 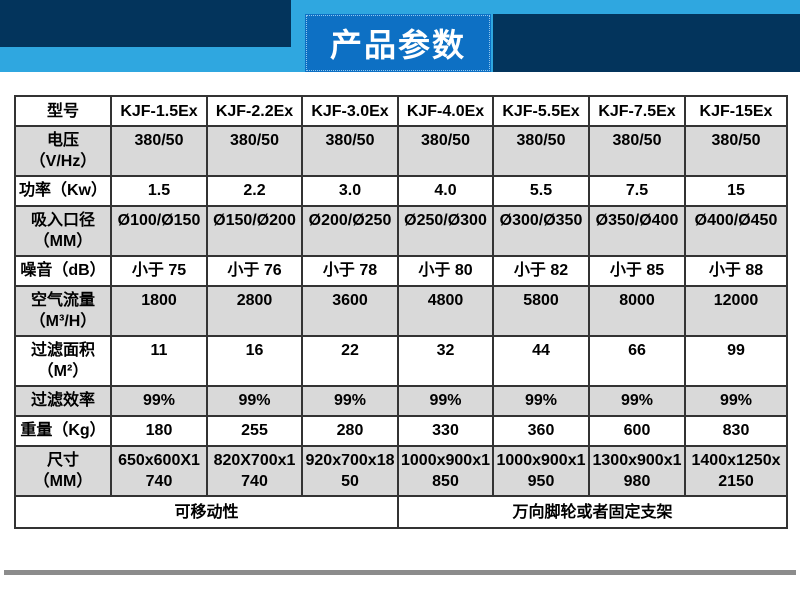 What do you see at coordinates (736, 471) in the screenshot?
I see `spec-value-cell: 1400x1250x2150` at bounding box center [736, 471].